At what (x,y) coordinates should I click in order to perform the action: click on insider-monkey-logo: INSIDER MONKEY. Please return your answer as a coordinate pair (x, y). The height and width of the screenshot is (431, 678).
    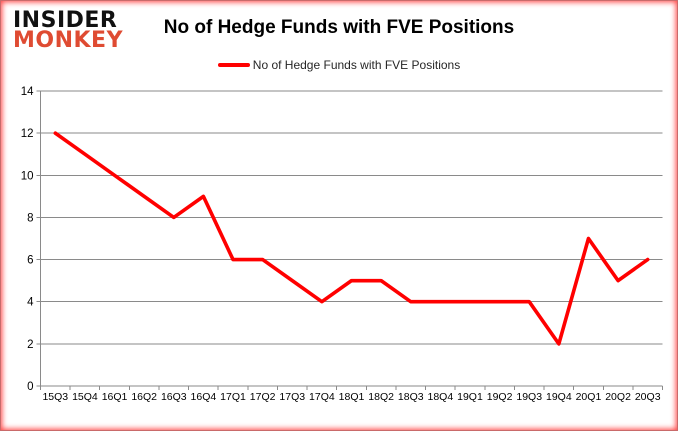
    Looking at the image, I should click on (68, 31).